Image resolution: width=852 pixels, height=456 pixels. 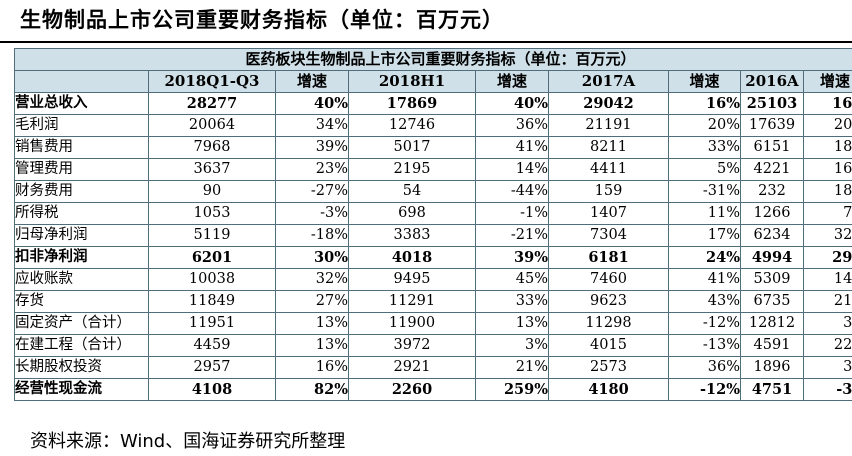 I want to click on row-label: 管理费用, so click(x=81, y=169).